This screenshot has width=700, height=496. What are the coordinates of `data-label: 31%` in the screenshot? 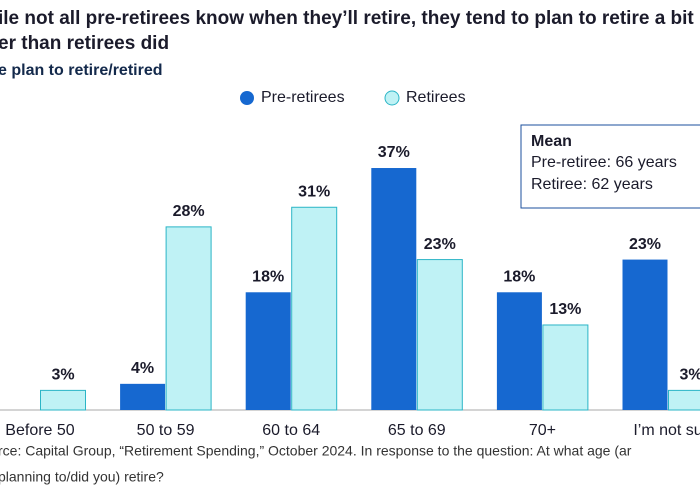 It's located at (314, 191).